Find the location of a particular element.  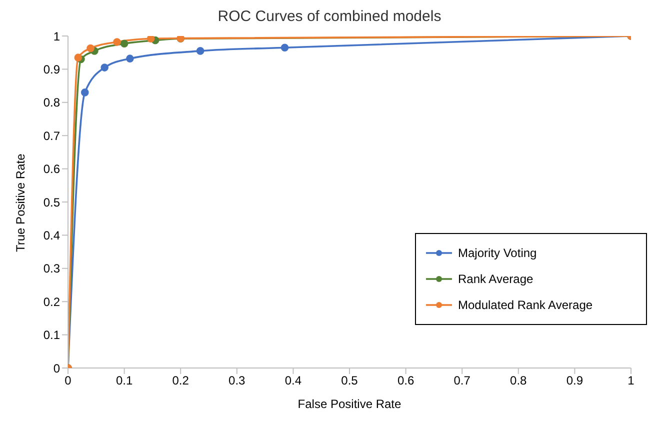

y-tick-label: 0.7 is located at coordinates (51, 135).